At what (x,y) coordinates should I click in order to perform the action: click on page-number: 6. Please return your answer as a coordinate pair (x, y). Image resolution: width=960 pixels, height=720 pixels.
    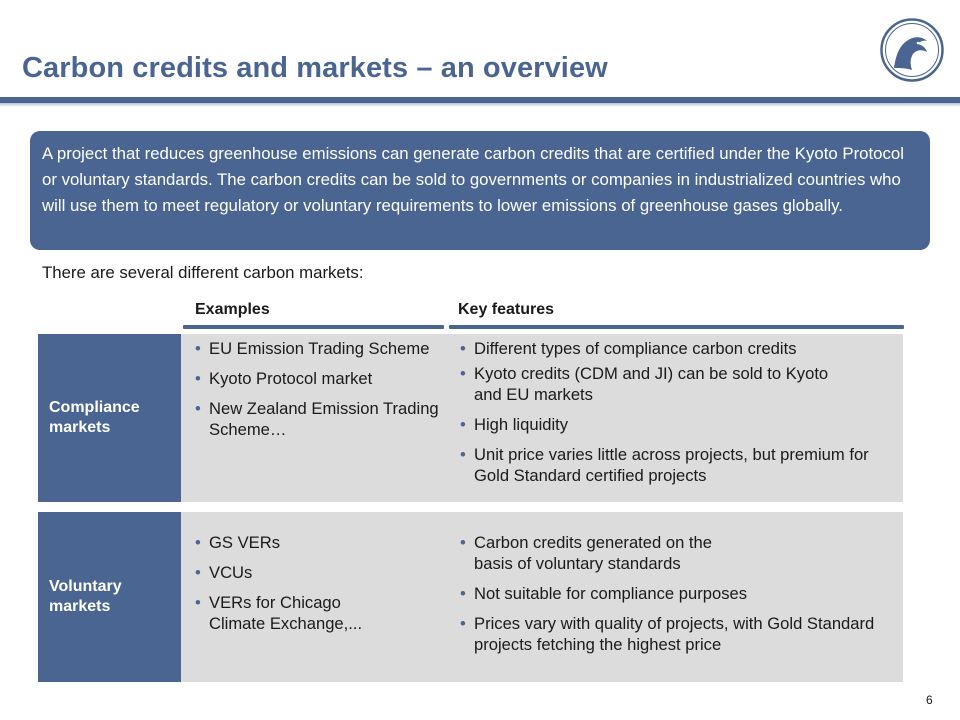
    Looking at the image, I should click on (929, 700).